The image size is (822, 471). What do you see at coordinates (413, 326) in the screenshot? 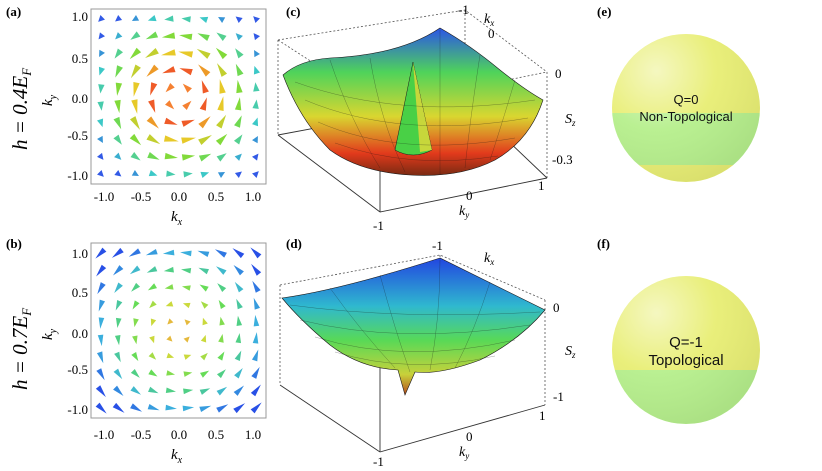
I see `surface-bowl` at bounding box center [413, 326].